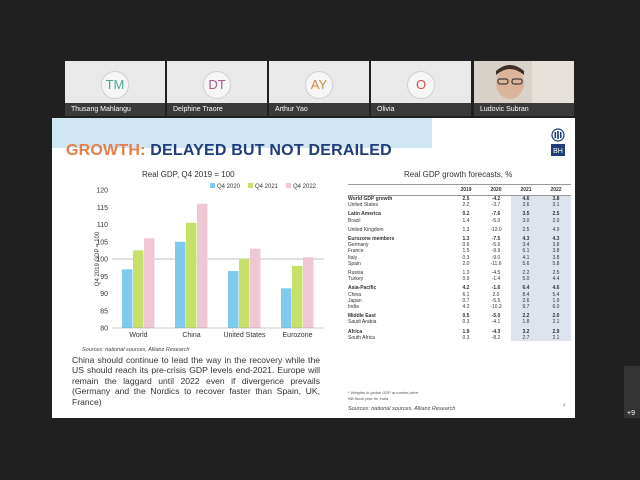 The image size is (640, 480). I want to click on table-cell: -4.2, so click(496, 199).